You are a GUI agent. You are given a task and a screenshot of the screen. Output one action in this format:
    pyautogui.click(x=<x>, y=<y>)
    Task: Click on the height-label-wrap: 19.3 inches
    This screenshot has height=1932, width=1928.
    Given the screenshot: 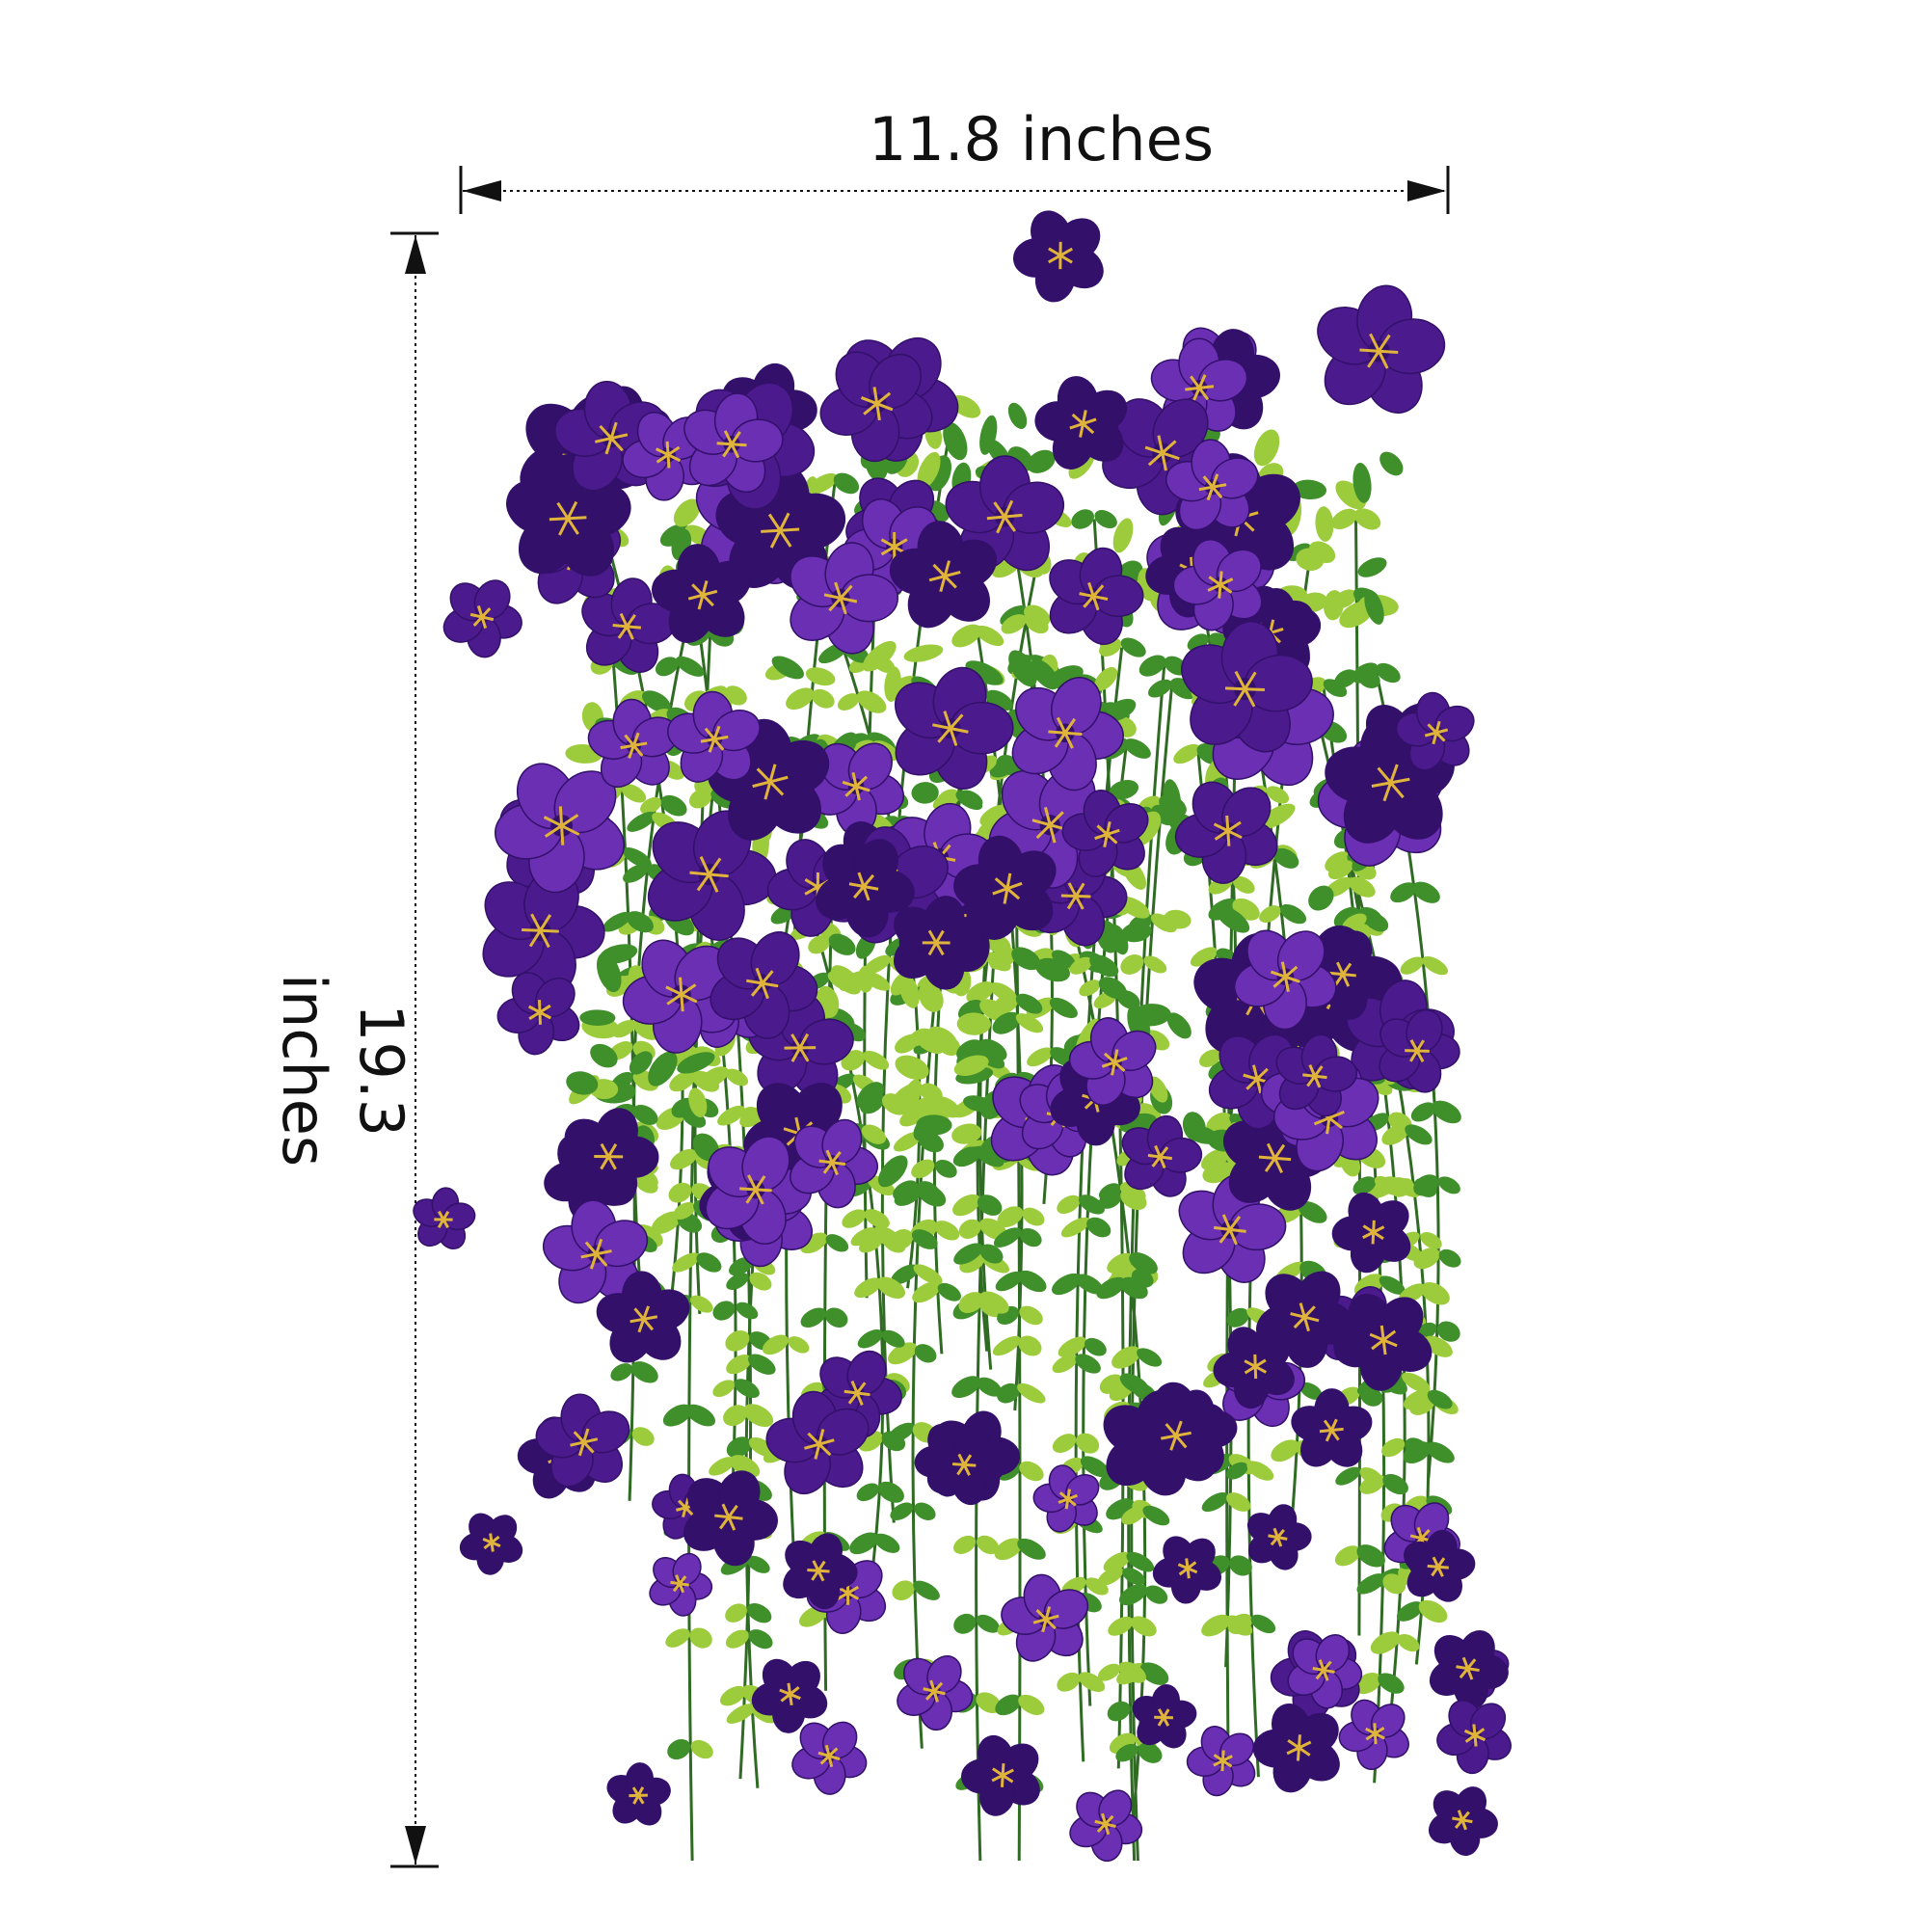 What is the action you would take?
    pyautogui.click(x=380, y=1070)
    